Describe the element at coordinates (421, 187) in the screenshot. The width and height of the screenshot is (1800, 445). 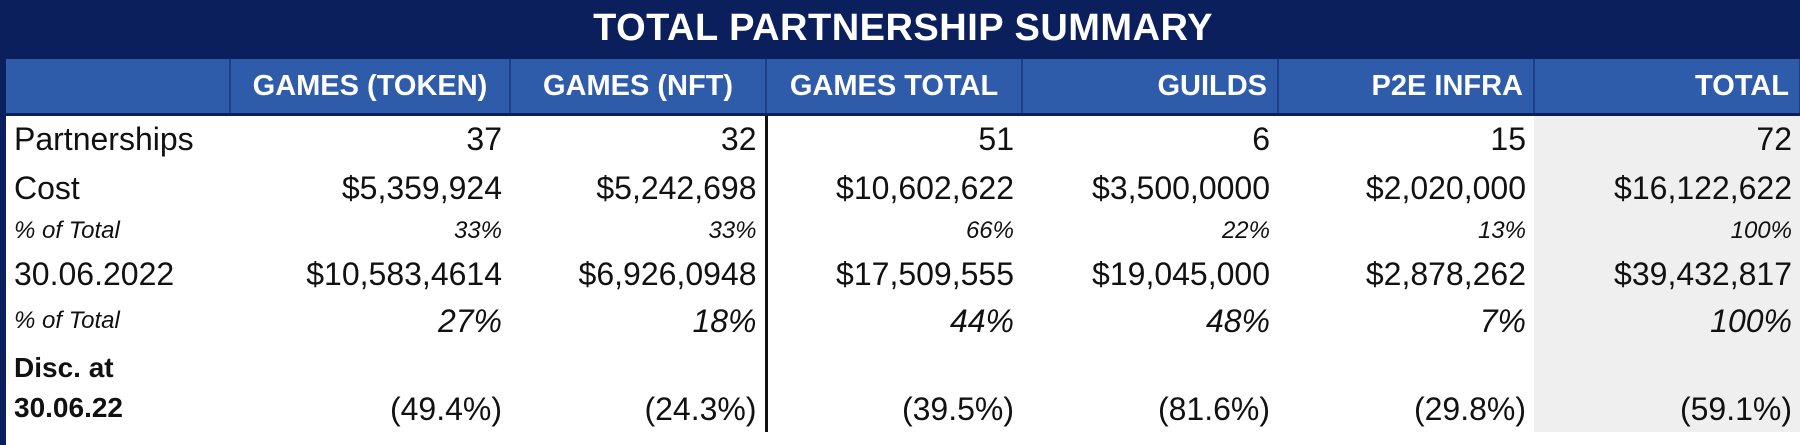
I see `cell-games-token: $5,359,924` at that location.